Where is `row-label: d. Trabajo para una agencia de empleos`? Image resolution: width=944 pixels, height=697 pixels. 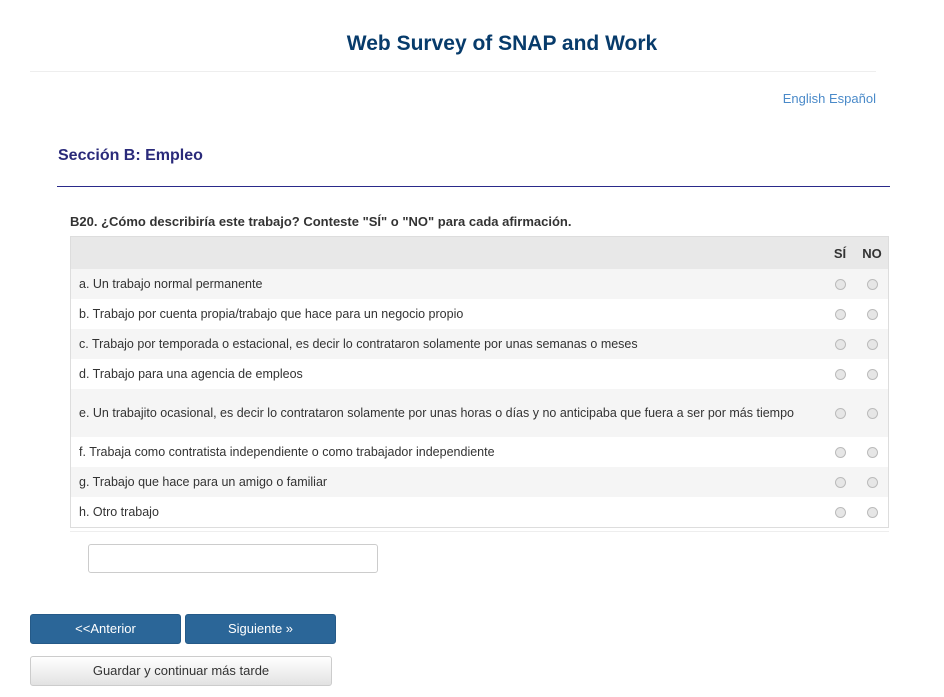 row-label: d. Trabajo para una agencia de empleos is located at coordinates (191, 374).